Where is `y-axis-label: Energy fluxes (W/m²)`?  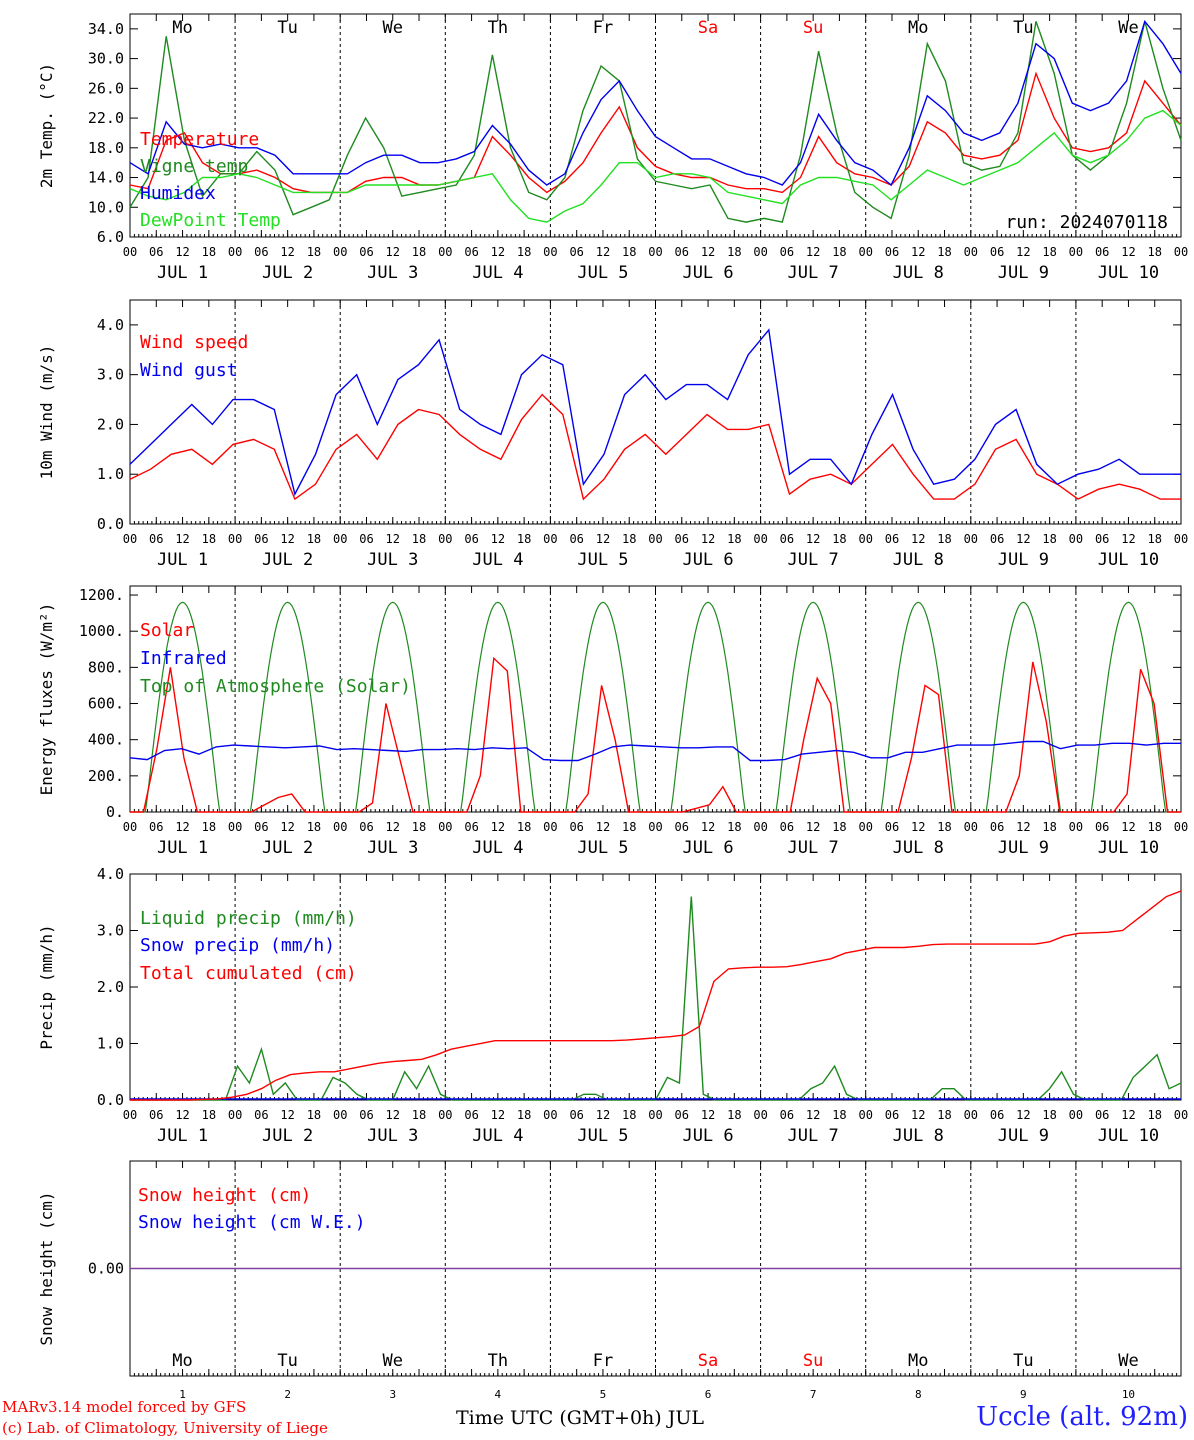
y-axis-label: Energy fluxes (W/m²) is located at coordinates (46, 699).